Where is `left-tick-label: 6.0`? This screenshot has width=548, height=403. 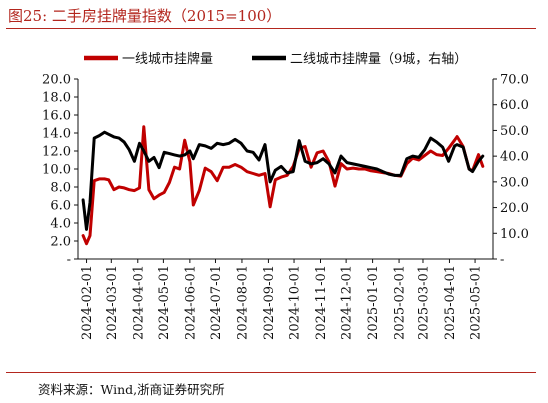 left-tick-label: 6.0 is located at coordinates (60, 206).